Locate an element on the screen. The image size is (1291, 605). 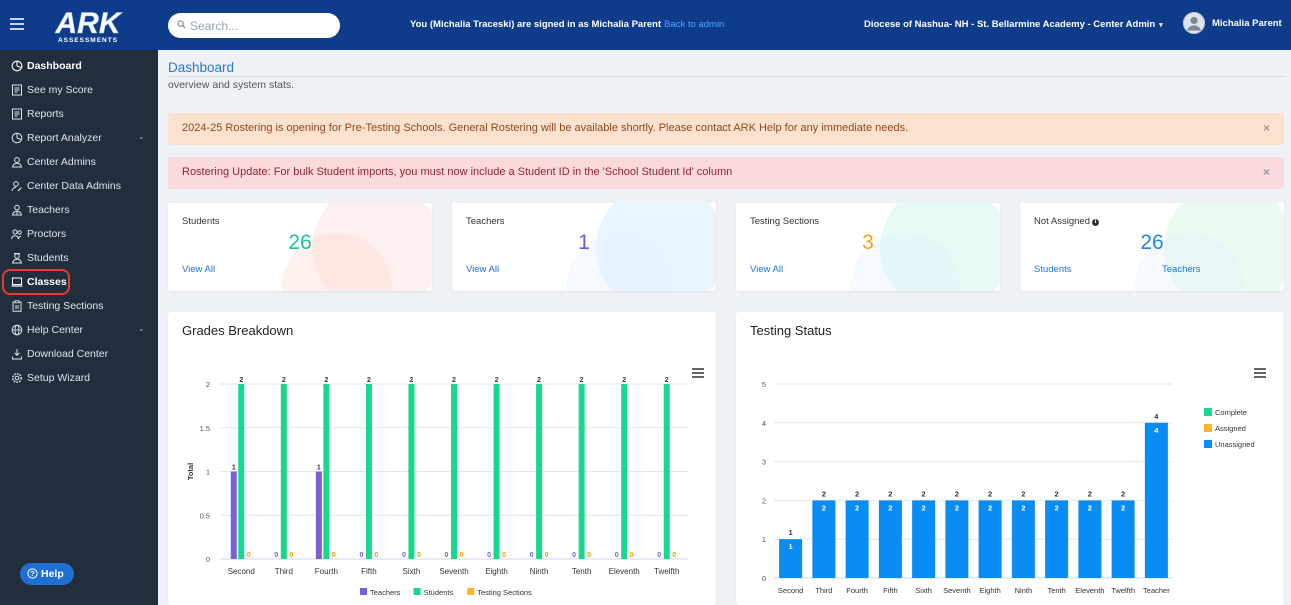
x-tick-label: Fifth is located at coordinates (369, 571).